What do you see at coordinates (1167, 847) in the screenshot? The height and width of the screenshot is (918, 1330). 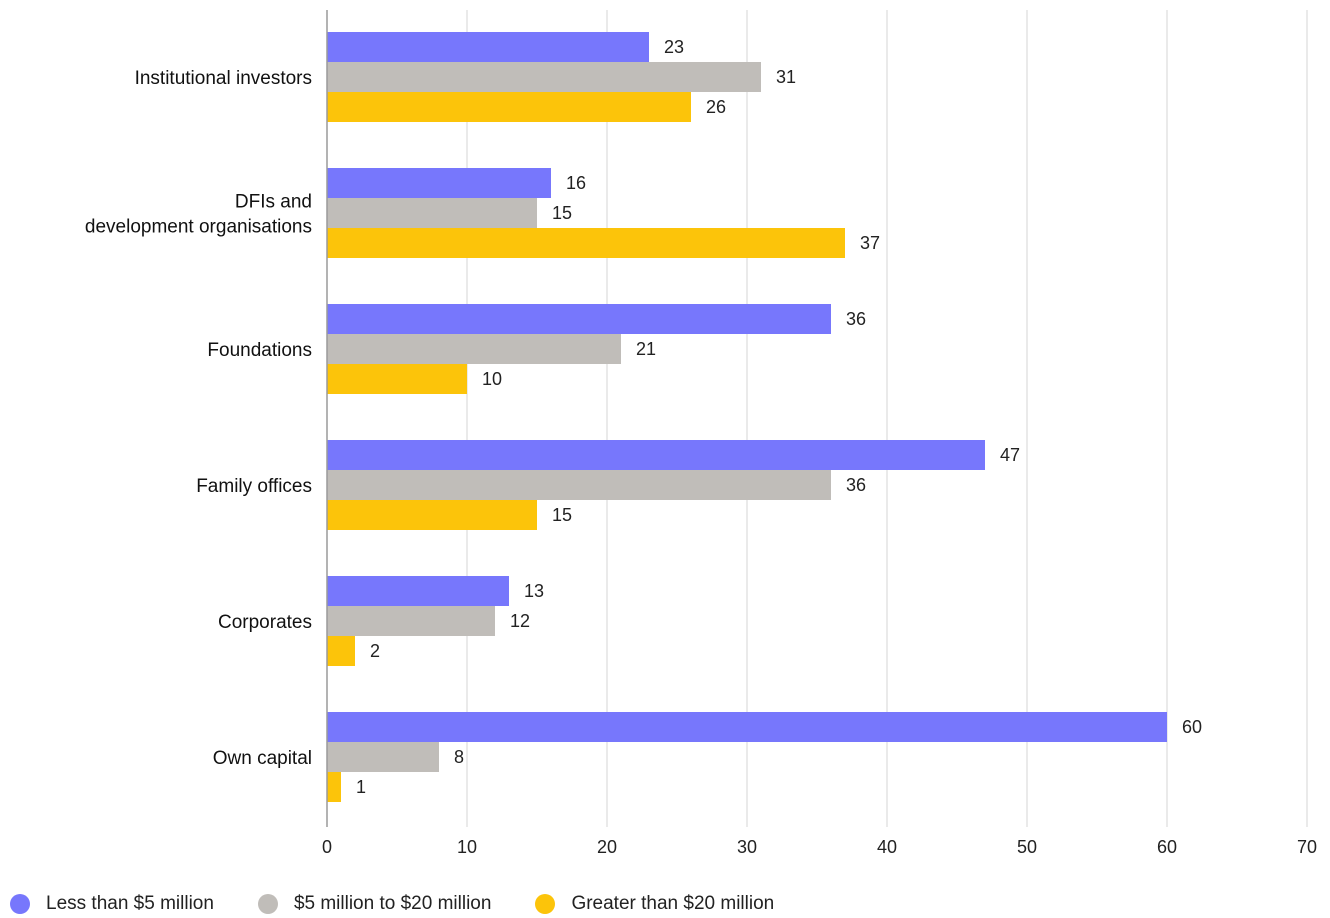 I see `x-tick-label: 60` at bounding box center [1167, 847].